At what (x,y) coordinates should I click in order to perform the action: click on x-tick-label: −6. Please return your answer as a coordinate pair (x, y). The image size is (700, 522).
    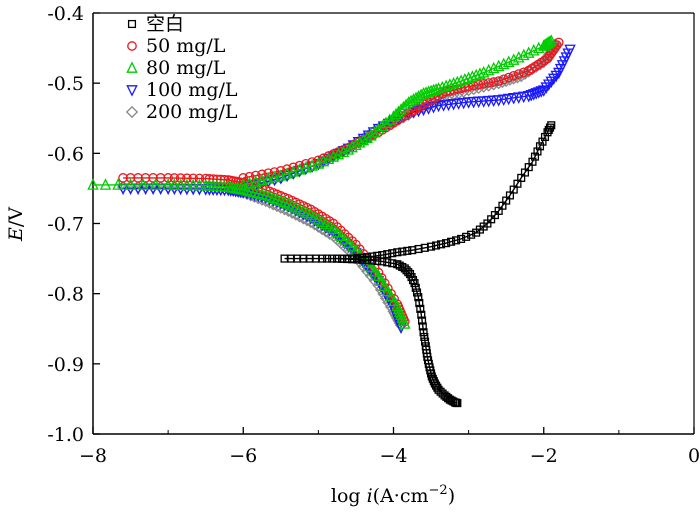
    Looking at the image, I should click on (243, 456).